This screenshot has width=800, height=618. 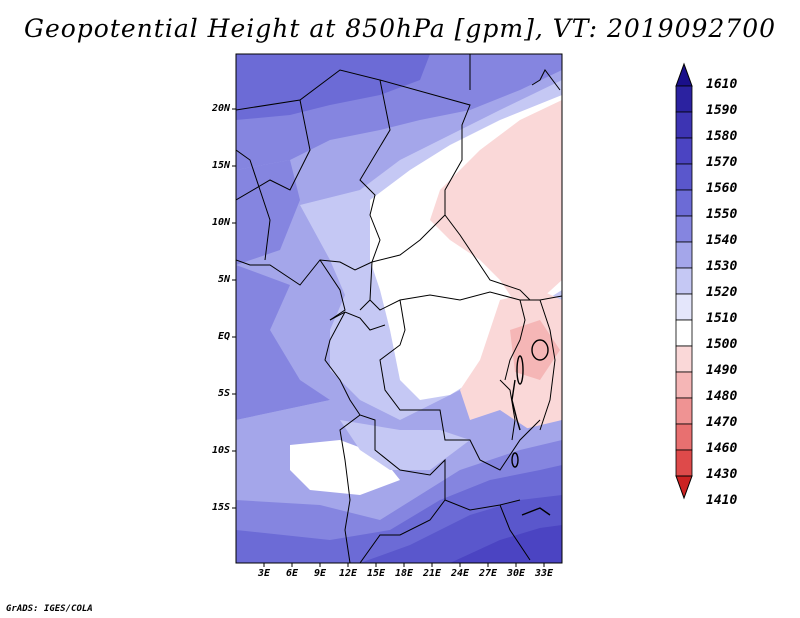 What do you see at coordinates (283, 342) in the screenshot?
I see `field-1540-atlantic` at bounding box center [283, 342].